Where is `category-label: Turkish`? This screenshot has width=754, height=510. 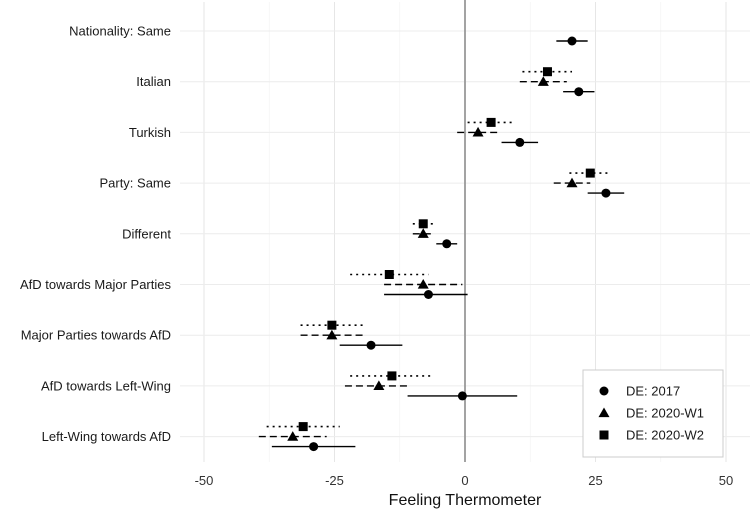 category-label: Turkish is located at coordinates (150, 132).